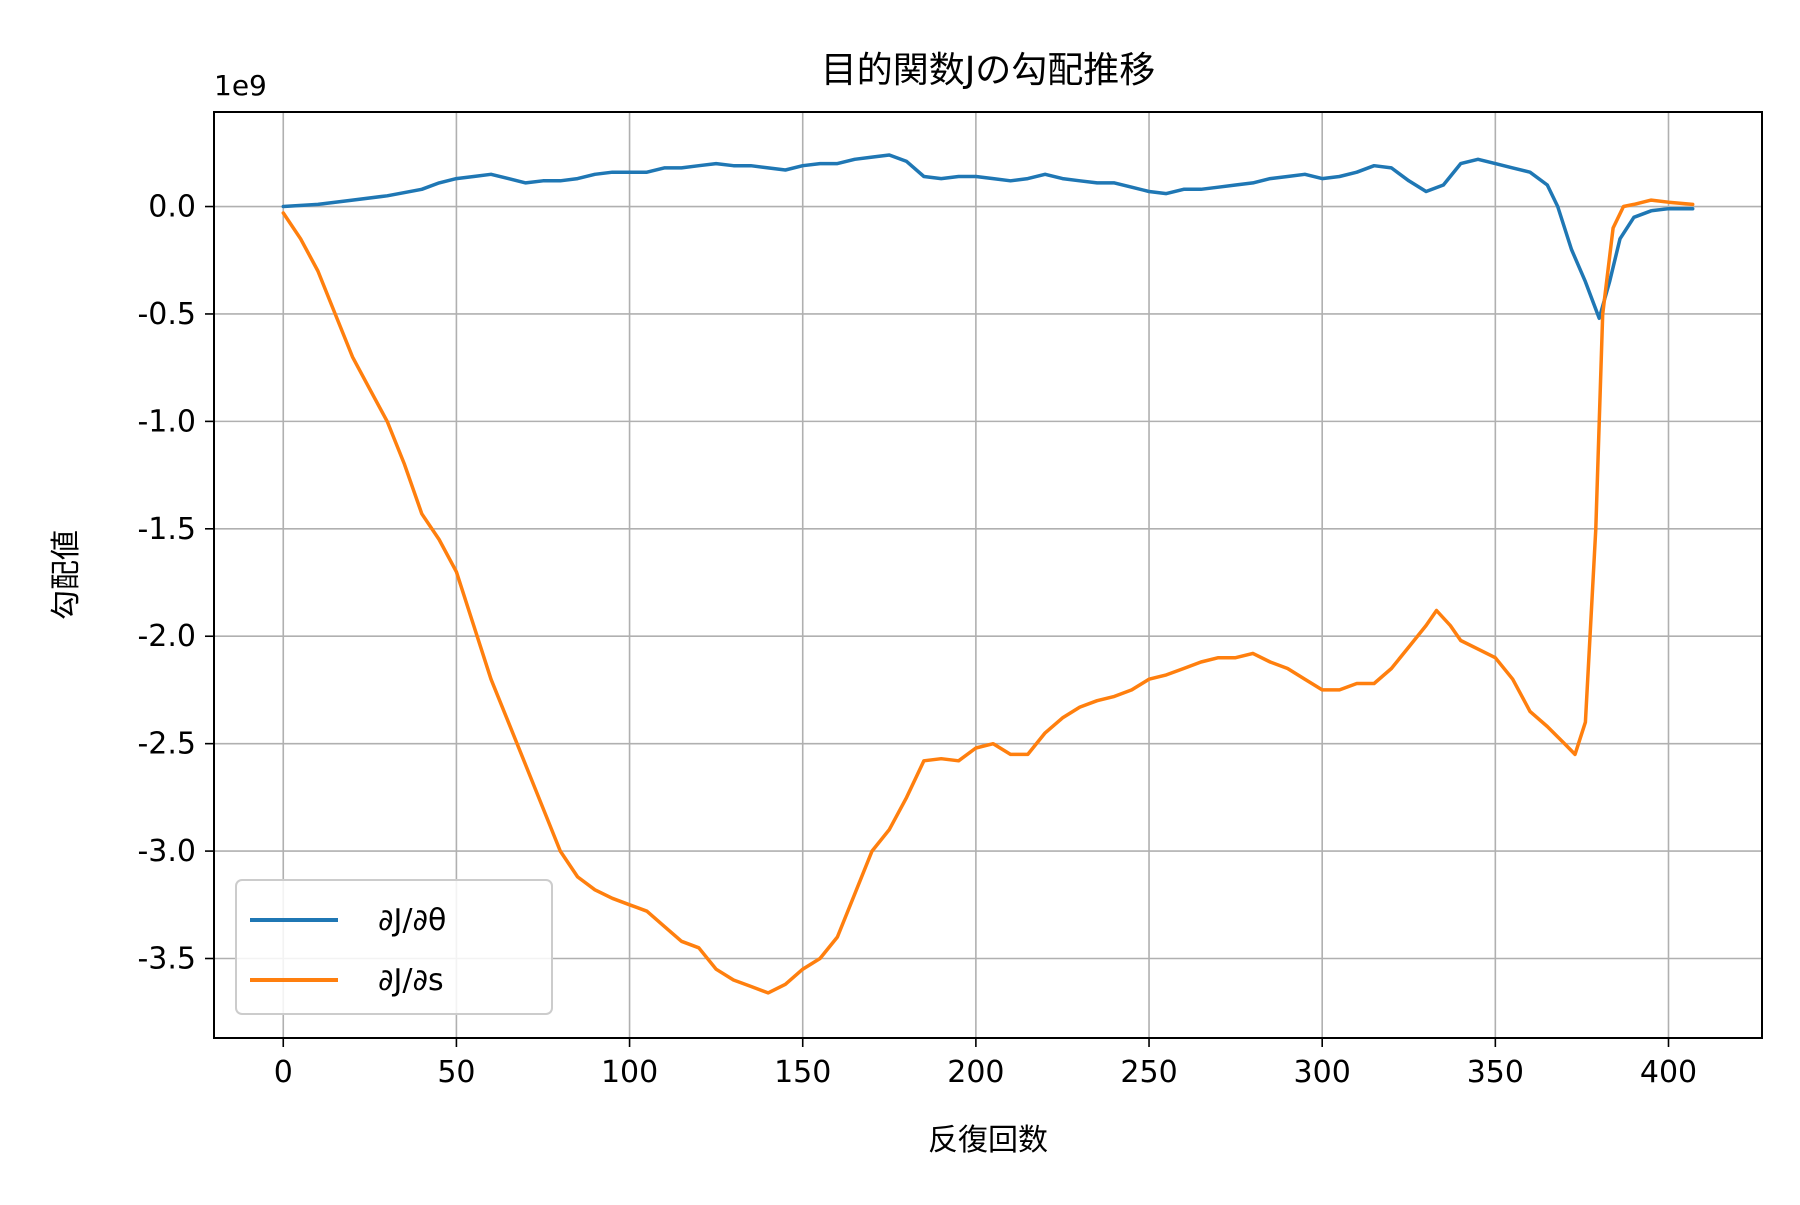  What do you see at coordinates (1668, 1072) in the screenshot?
I see `x-tick-label: 400` at bounding box center [1668, 1072].